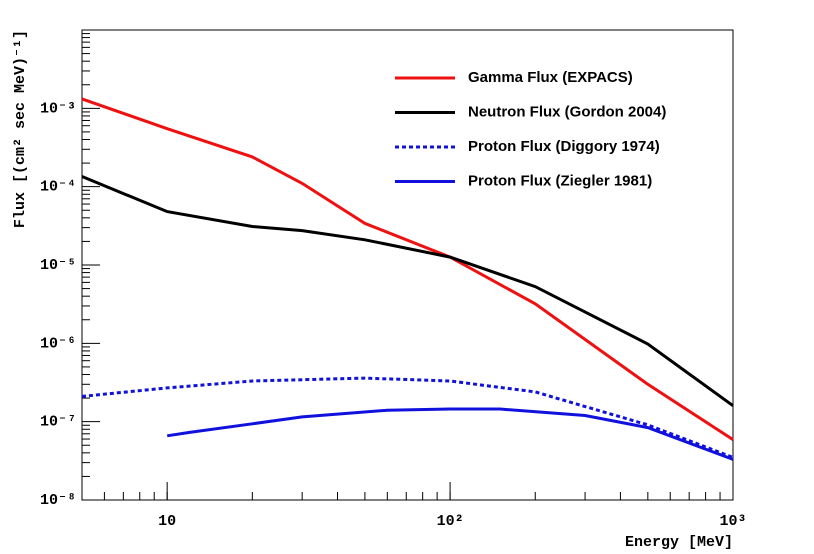 The image size is (814, 554). I want to click on x-tick-label: 10², so click(450, 521).